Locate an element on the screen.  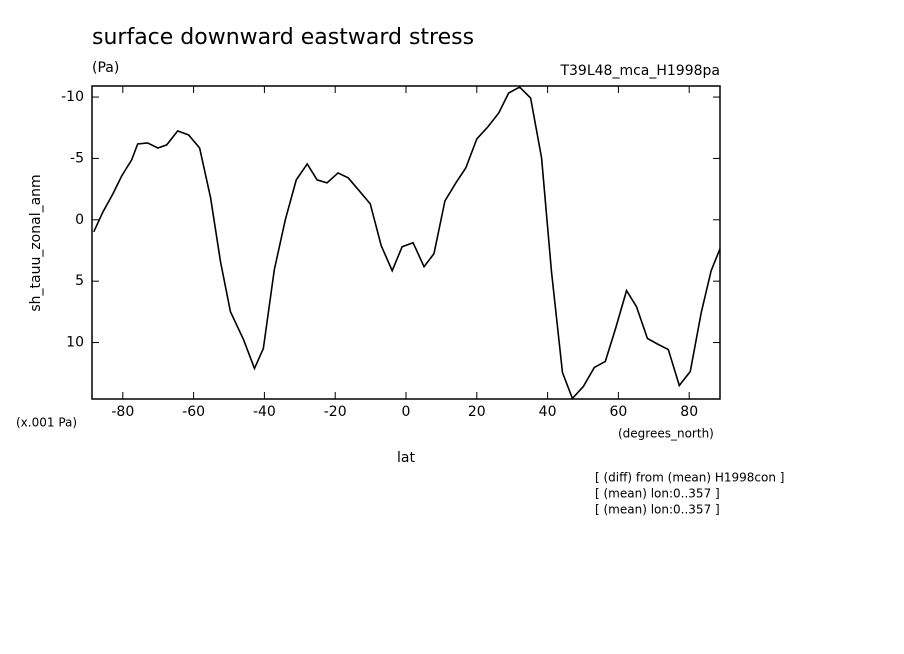
x-units: (degrees_north) is located at coordinates (666, 434).